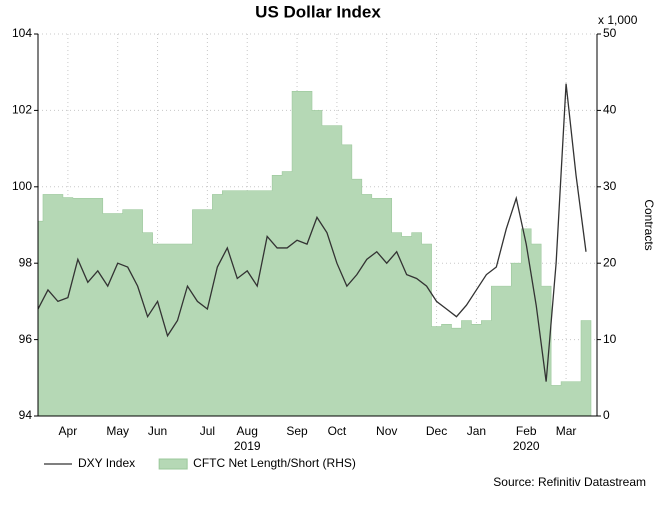 This screenshot has width=659, height=507. I want to click on x-tick-label: Nov, so click(386, 431).